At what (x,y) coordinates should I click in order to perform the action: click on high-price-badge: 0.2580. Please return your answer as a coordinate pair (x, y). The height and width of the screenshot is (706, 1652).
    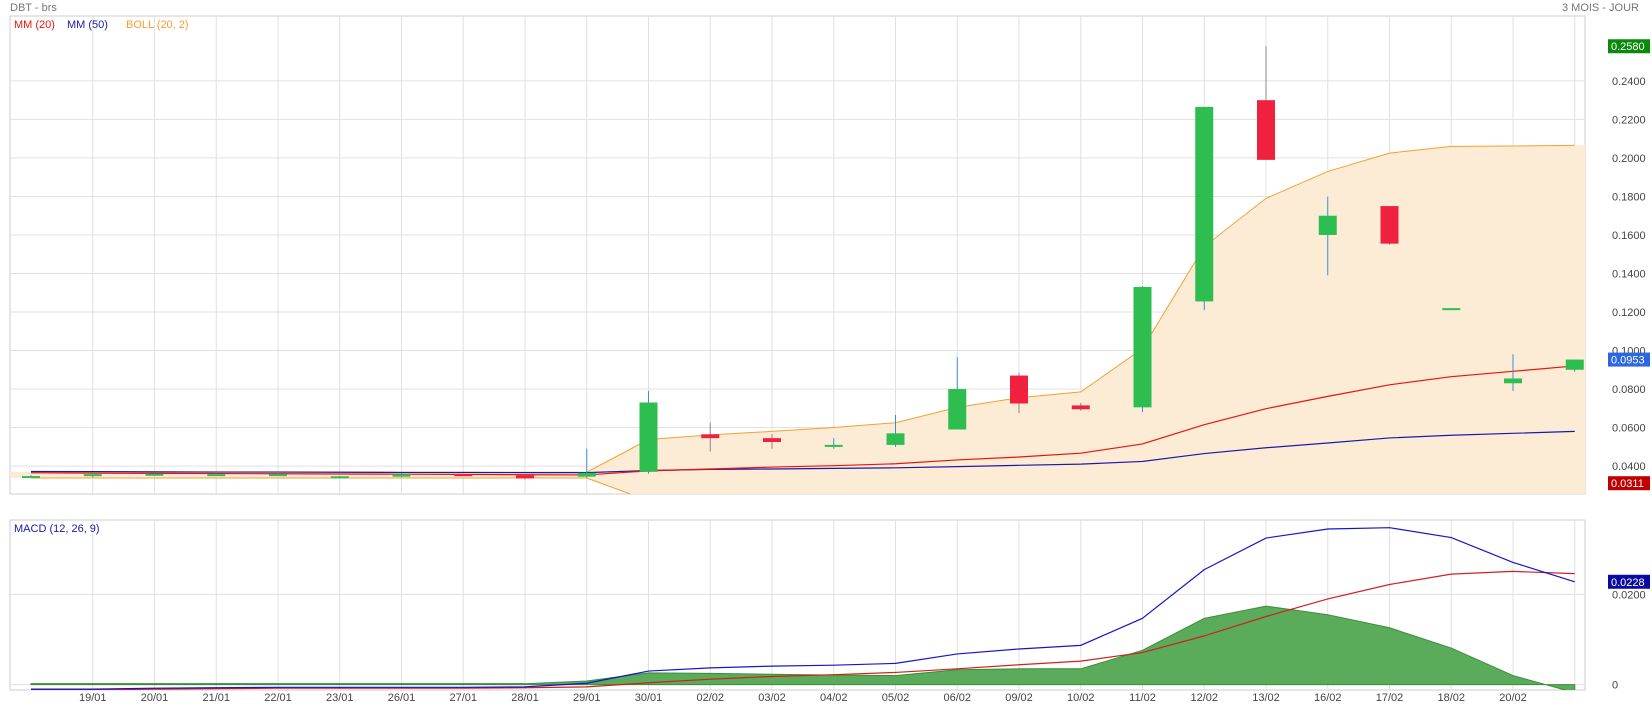
    Looking at the image, I should click on (1629, 46).